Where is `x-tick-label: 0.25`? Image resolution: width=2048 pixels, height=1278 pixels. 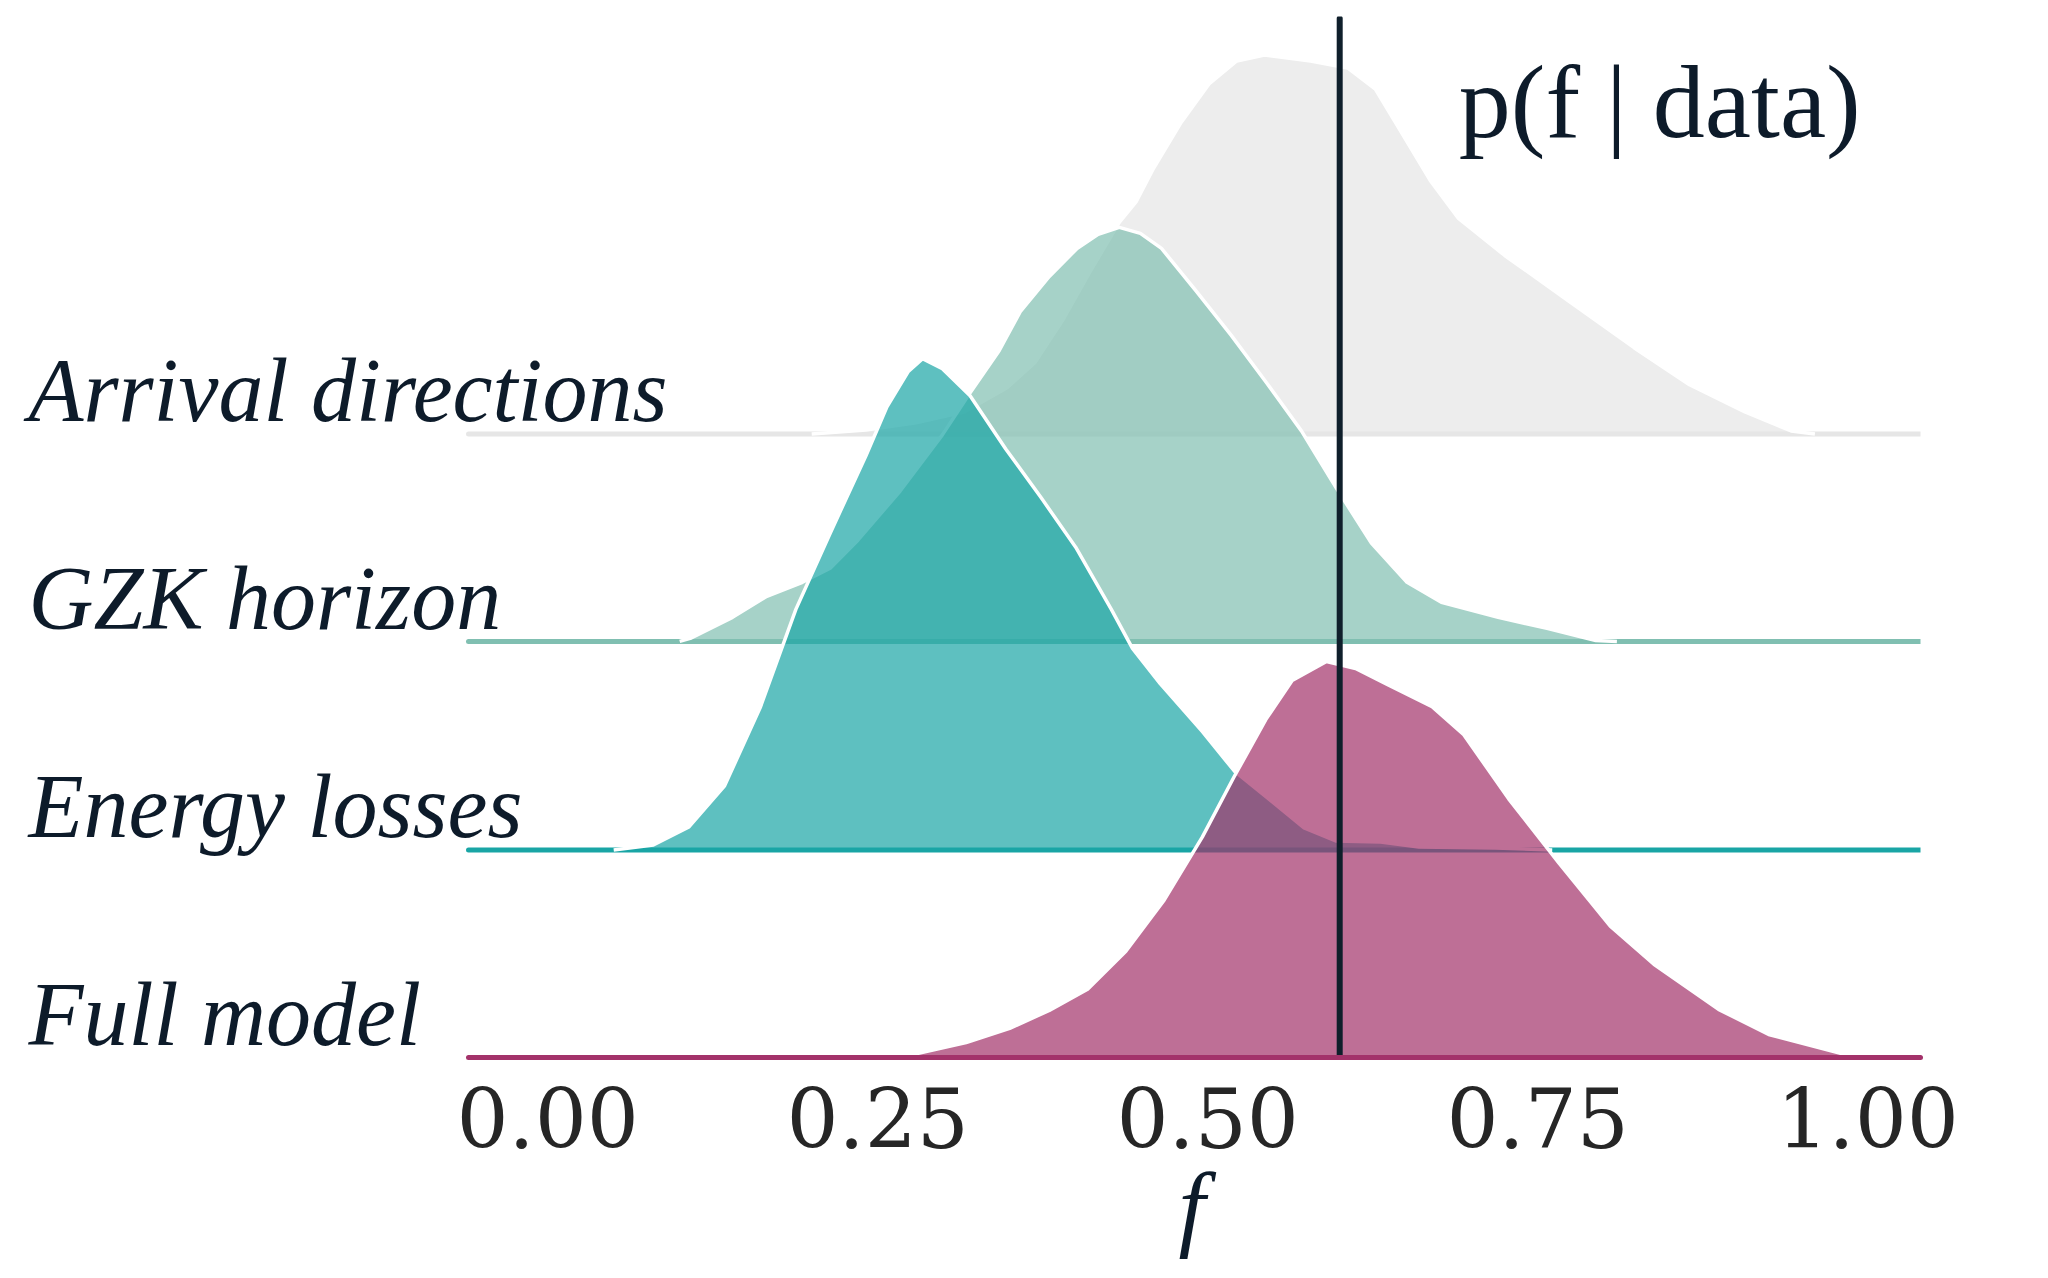
x-tick-label: 0.25 is located at coordinates (877, 1119).